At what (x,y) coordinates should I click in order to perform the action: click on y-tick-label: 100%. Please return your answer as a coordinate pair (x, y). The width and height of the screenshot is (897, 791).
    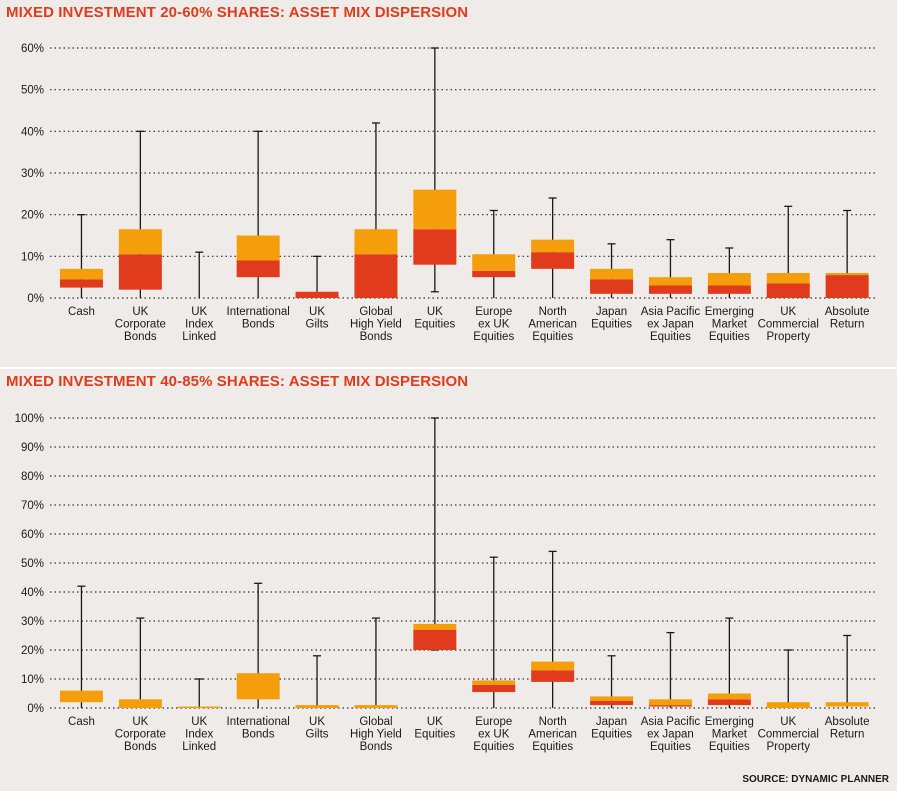
    Looking at the image, I should click on (29, 419).